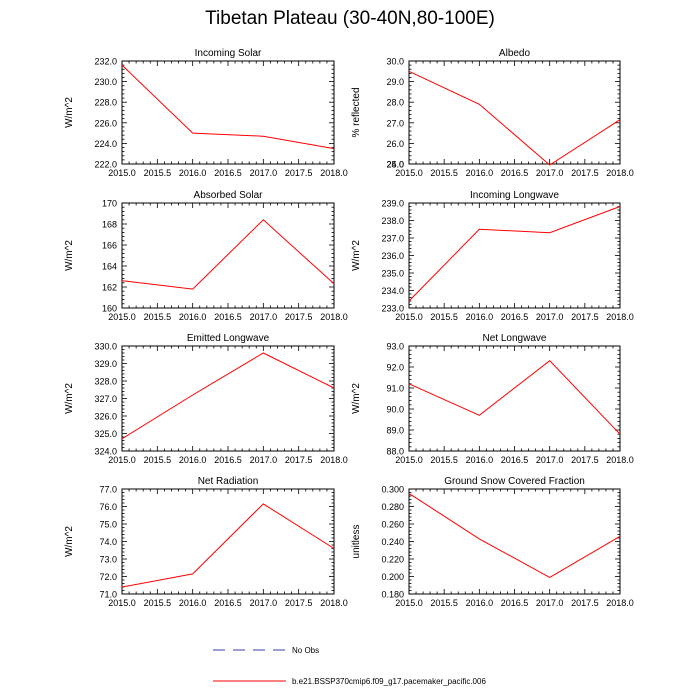 Image resolution: width=700 pixels, height=700 pixels. What do you see at coordinates (395, 62) in the screenshot?
I see `y-tick-label: 30.0` at bounding box center [395, 62].